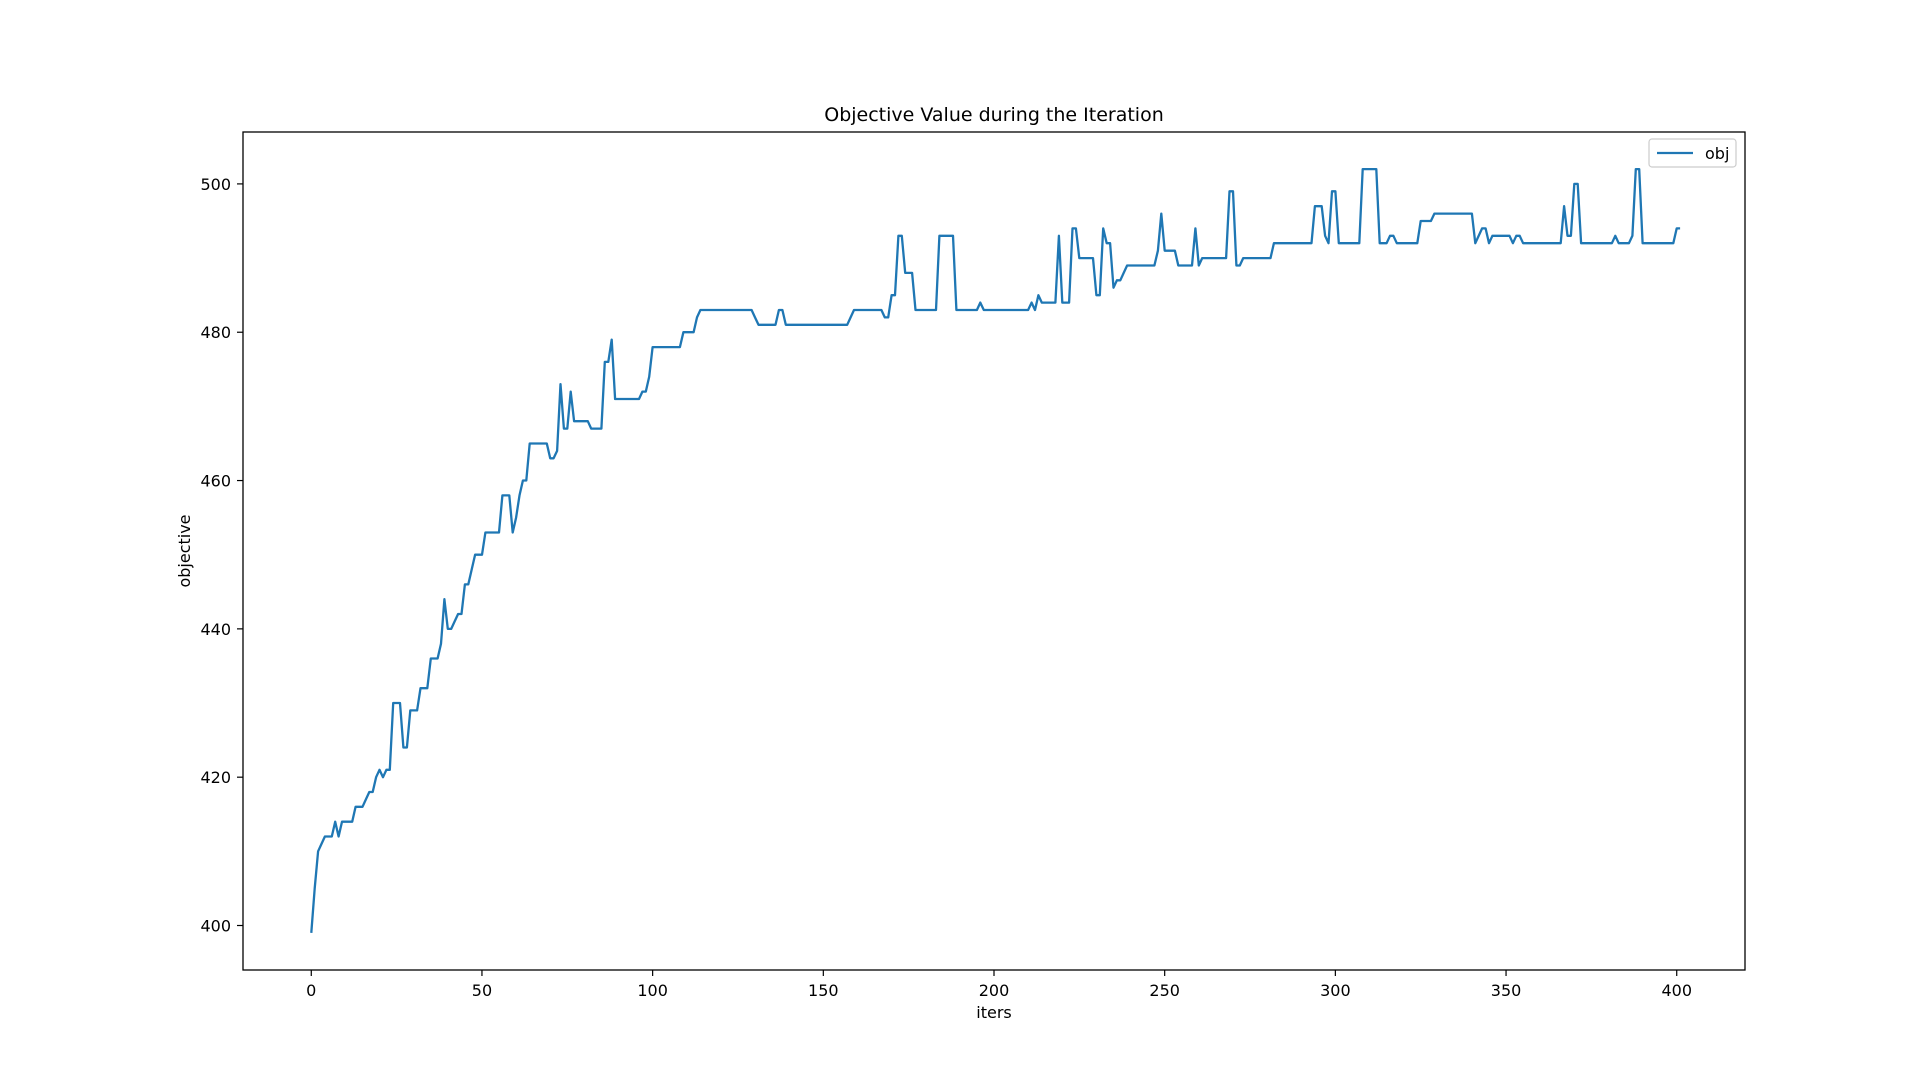  I want to click on x-tick-label: 250, so click(1164, 990).